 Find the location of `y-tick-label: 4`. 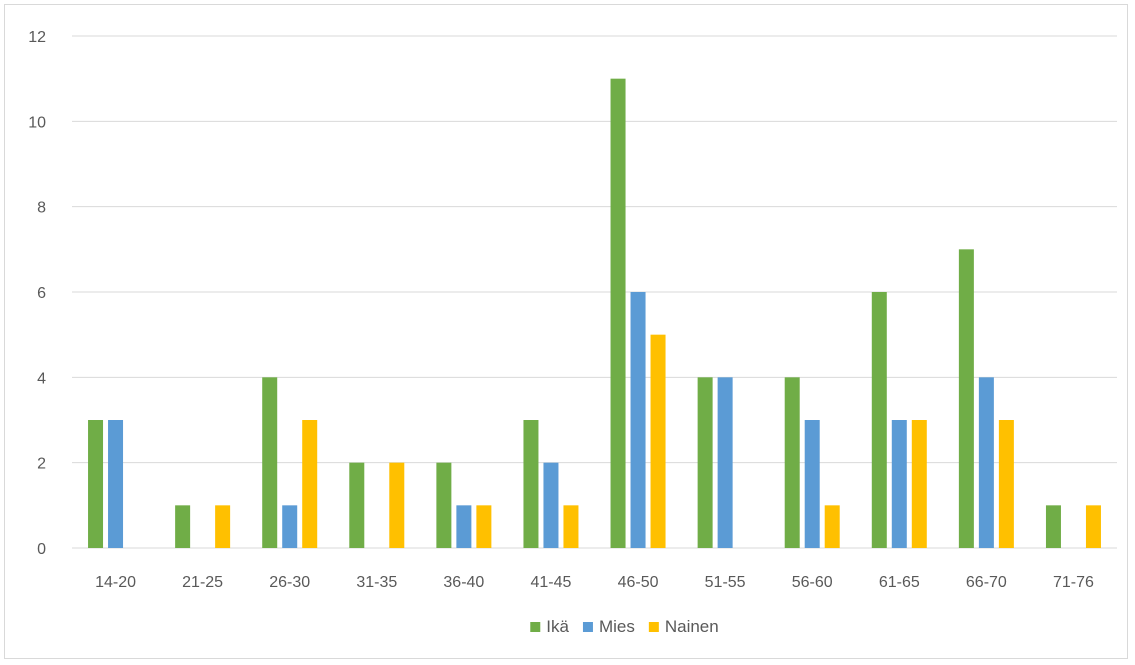

y-tick-label: 4 is located at coordinates (41, 378).